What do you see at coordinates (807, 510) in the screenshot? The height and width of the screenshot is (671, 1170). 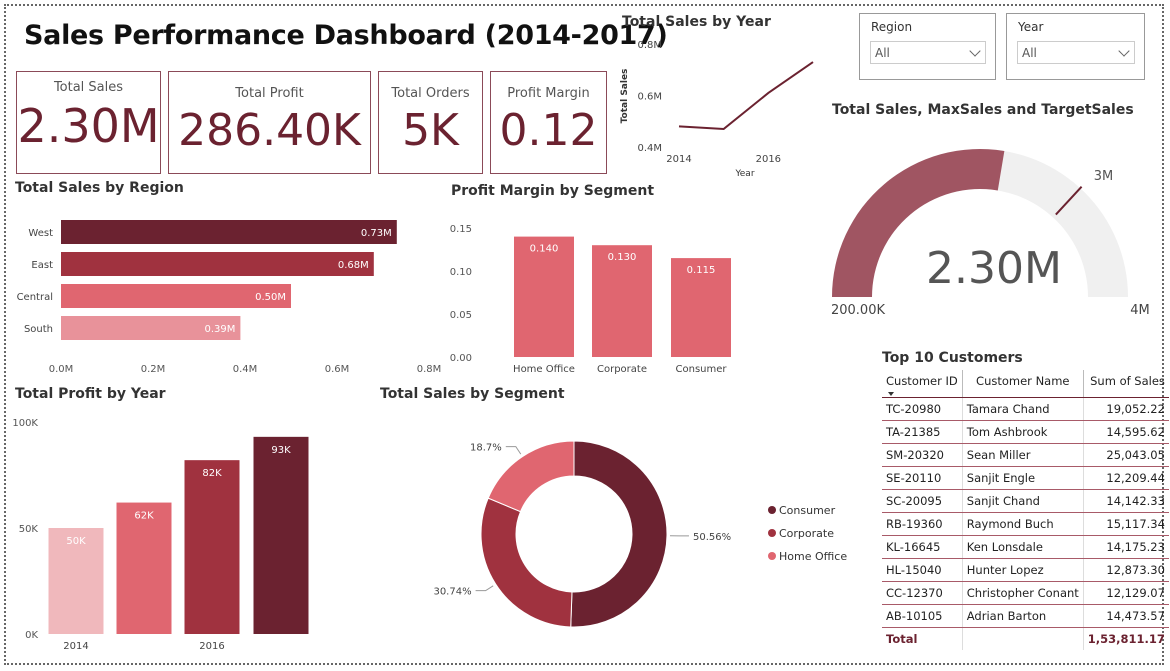 I see `legend-label: Consumer` at bounding box center [807, 510].